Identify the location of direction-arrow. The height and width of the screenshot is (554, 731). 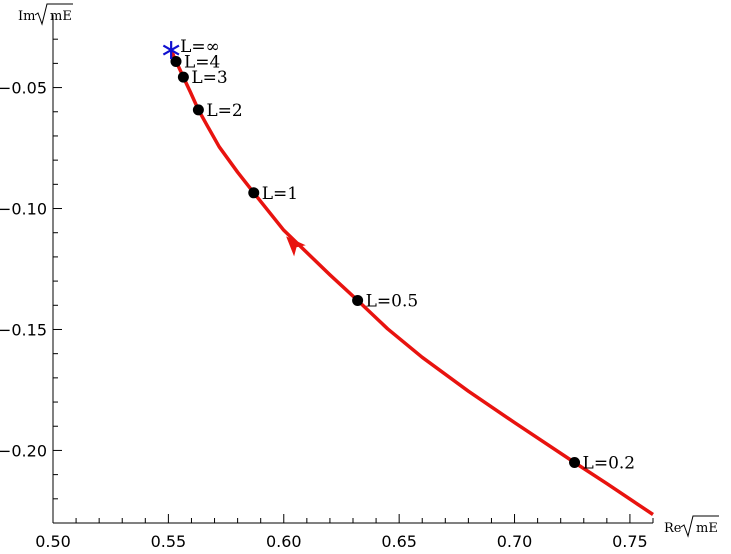
(296, 246).